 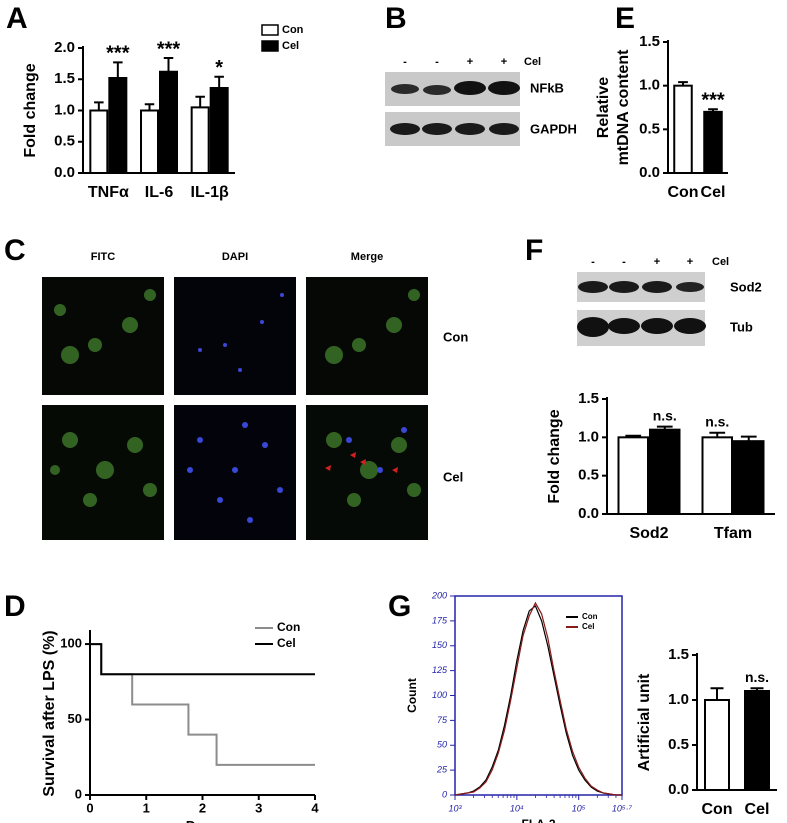 What do you see at coordinates (15, 606) in the screenshot?
I see `panel-label: D` at bounding box center [15, 606].